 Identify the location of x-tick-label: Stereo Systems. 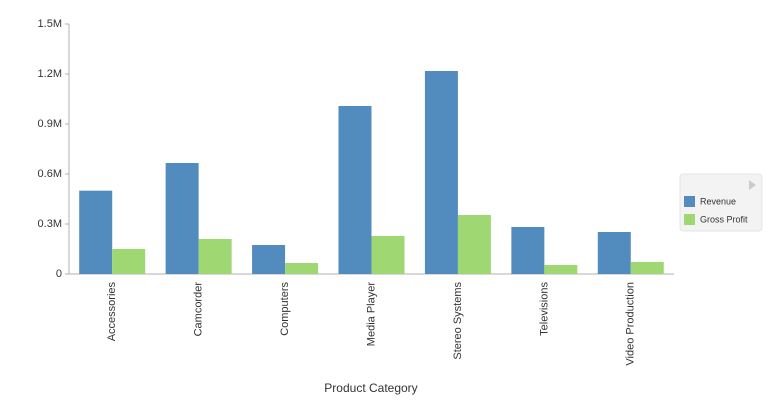
(458, 321).